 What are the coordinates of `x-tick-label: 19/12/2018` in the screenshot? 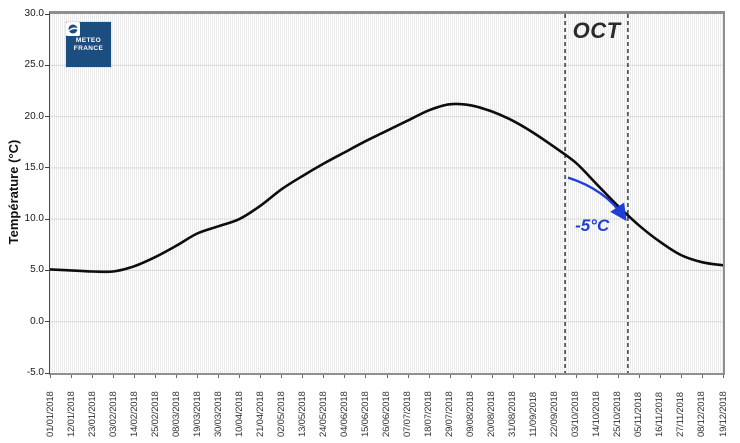 It's located at (723, 414).